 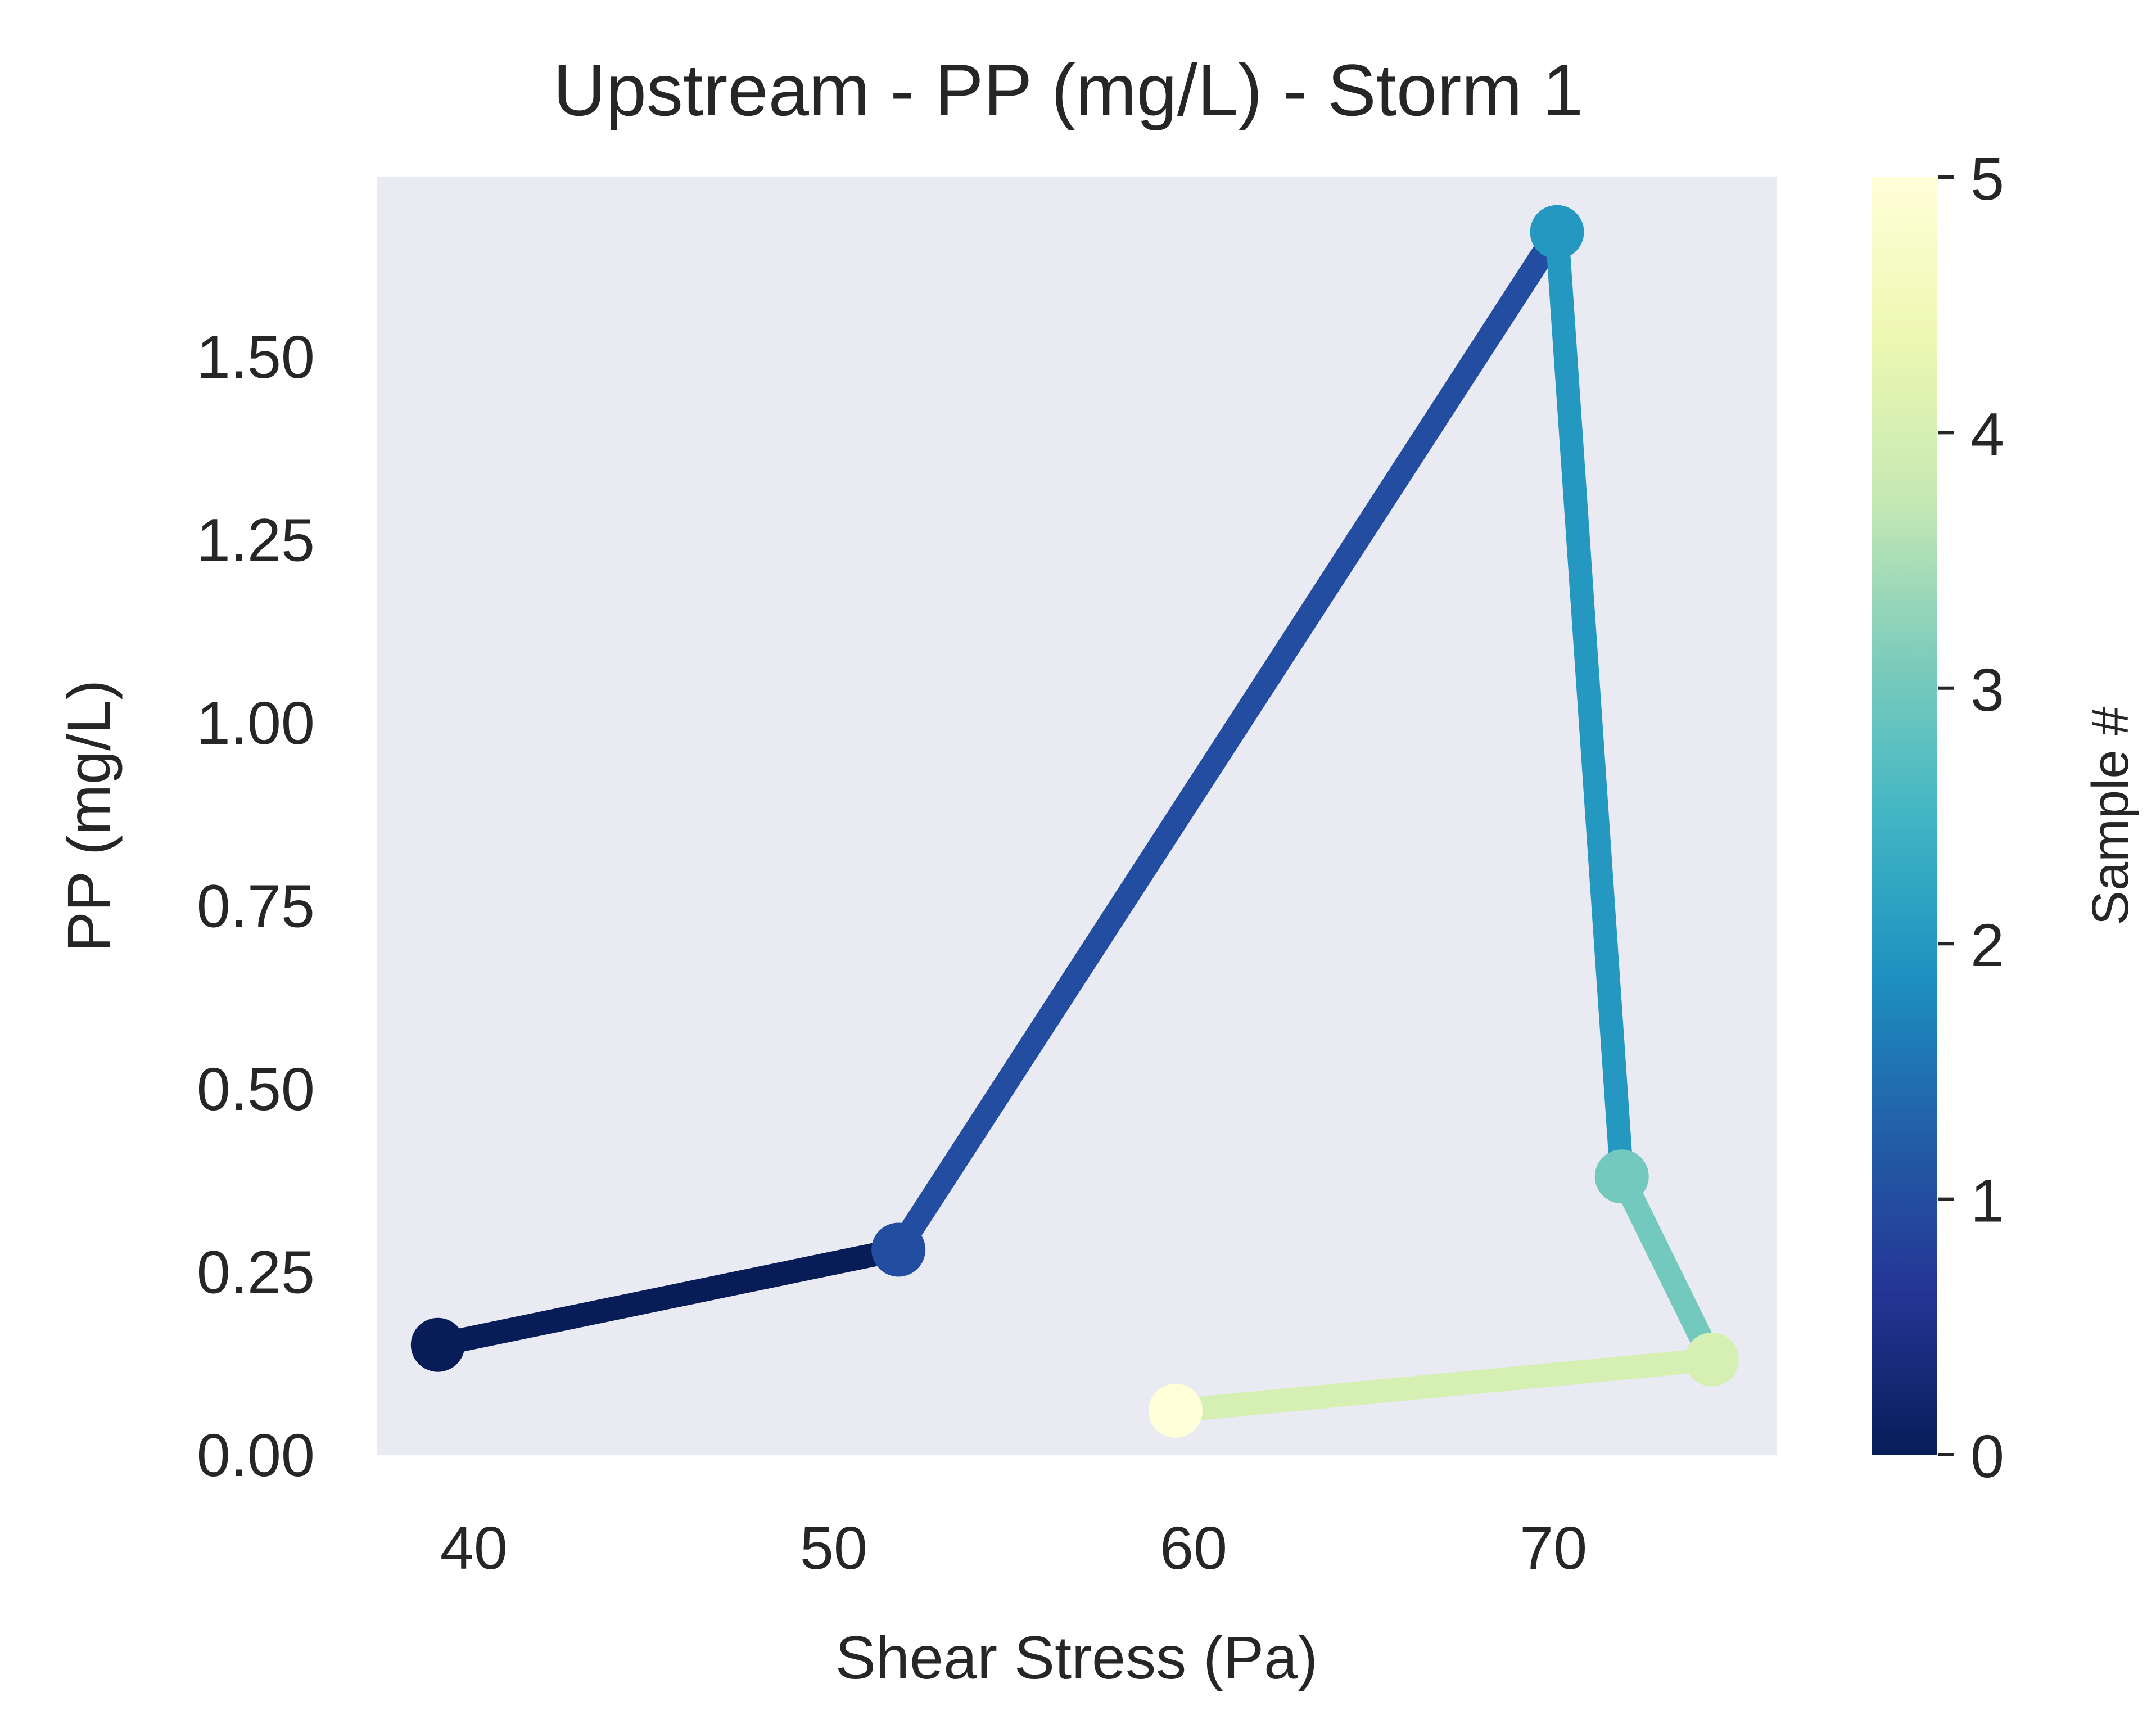 What do you see at coordinates (256, 1455) in the screenshot?
I see `y-tick-label: 0.00` at bounding box center [256, 1455].